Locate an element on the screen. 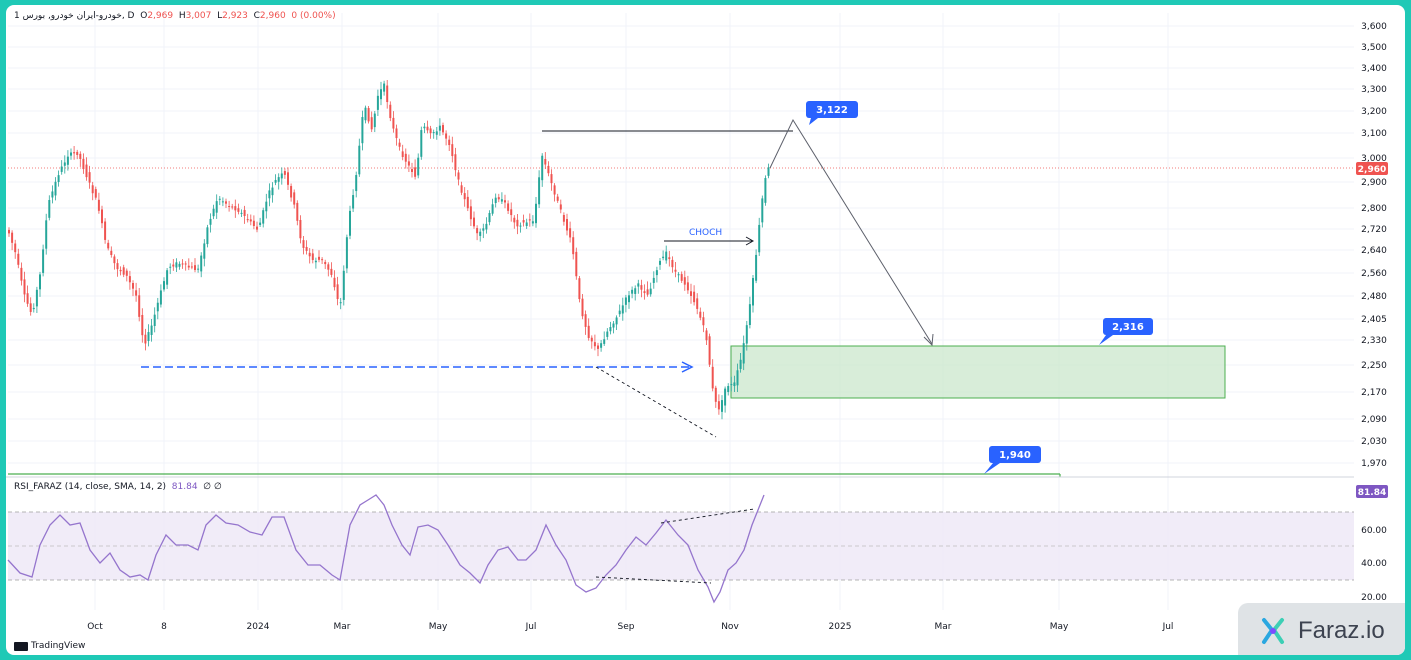  price-tick-label: 2,250 is located at coordinates (1374, 366).